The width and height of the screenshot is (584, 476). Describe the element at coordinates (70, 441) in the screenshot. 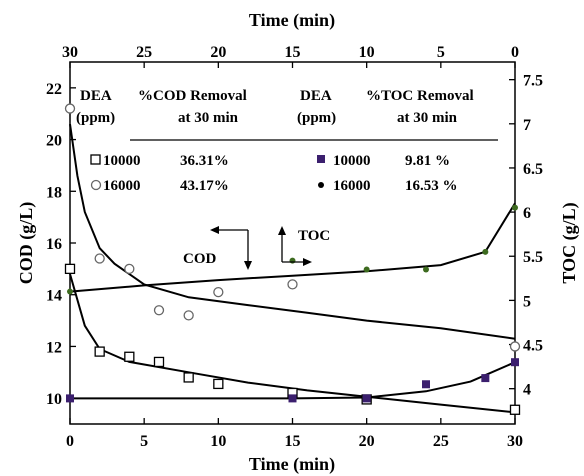

I see `x-bottom-tick-label: 0` at that location.